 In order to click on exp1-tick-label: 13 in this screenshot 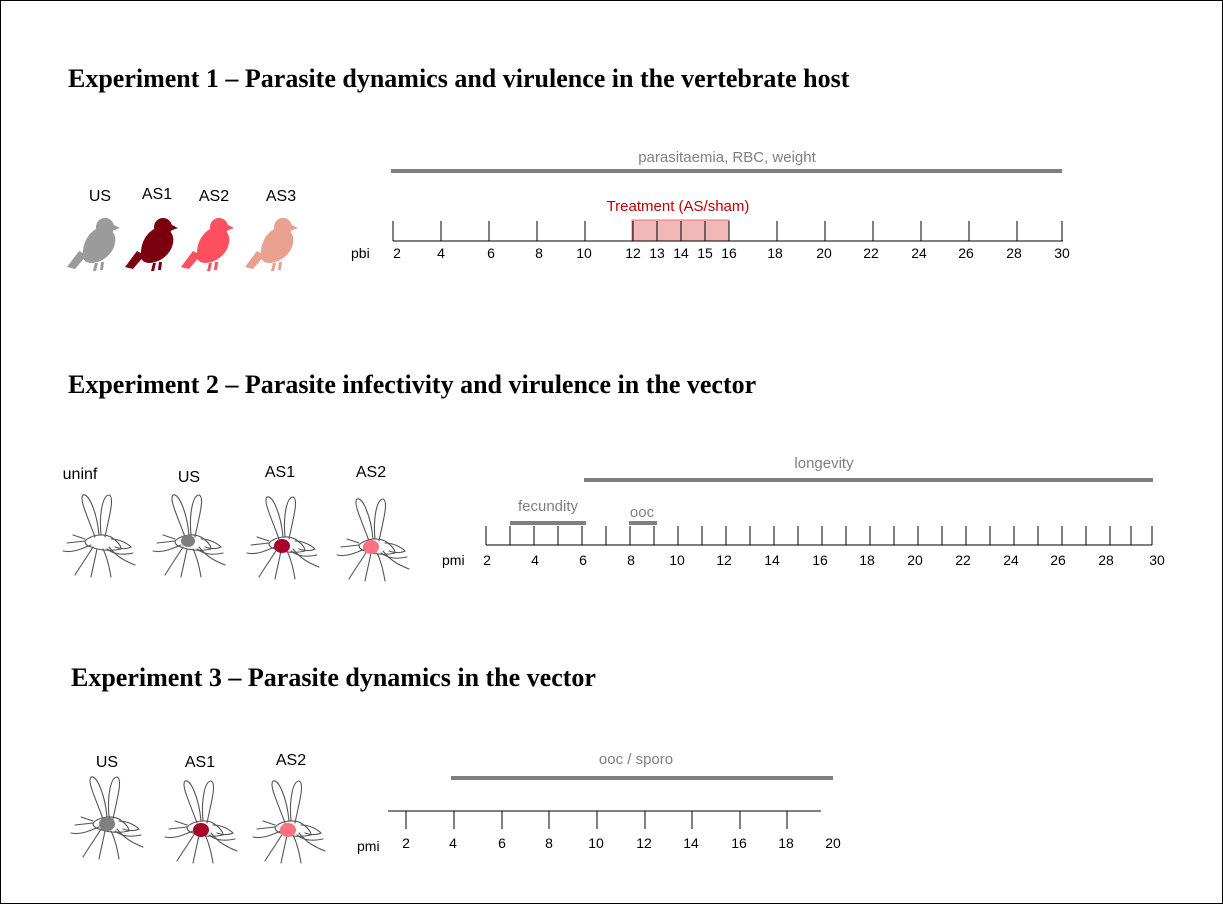, I will do `click(657, 253)`.